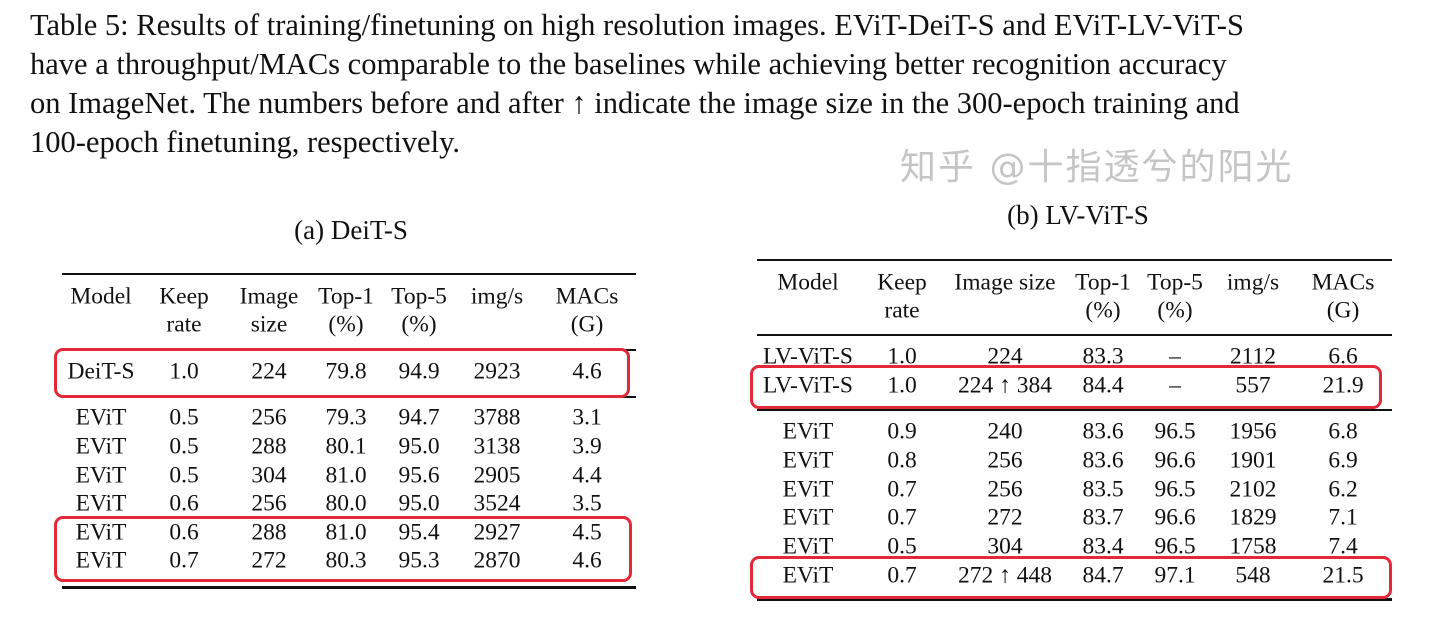 This screenshot has height=628, width=1440. Describe the element at coordinates (1253, 575) in the screenshot. I see `table-cell: 548` at that location.